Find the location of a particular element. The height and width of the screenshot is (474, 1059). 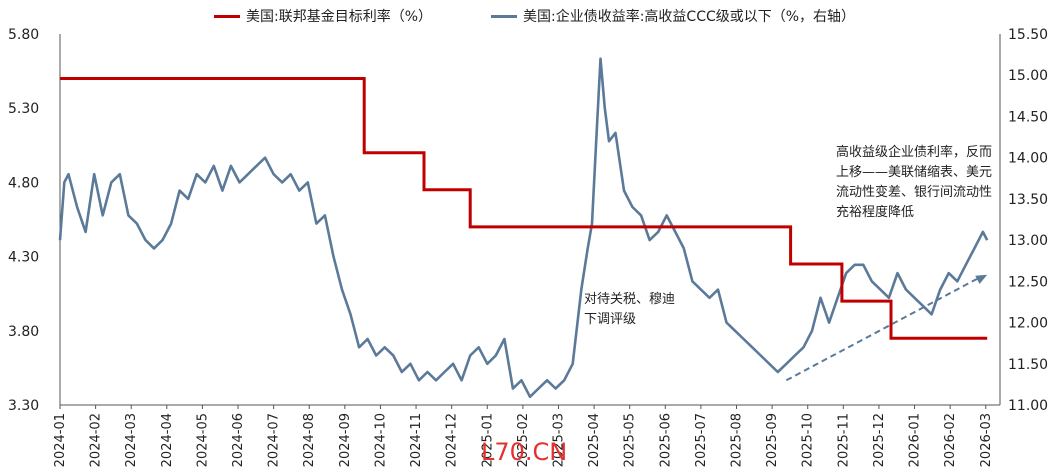

x-tick-label: 2024-10 is located at coordinates (380, 440).